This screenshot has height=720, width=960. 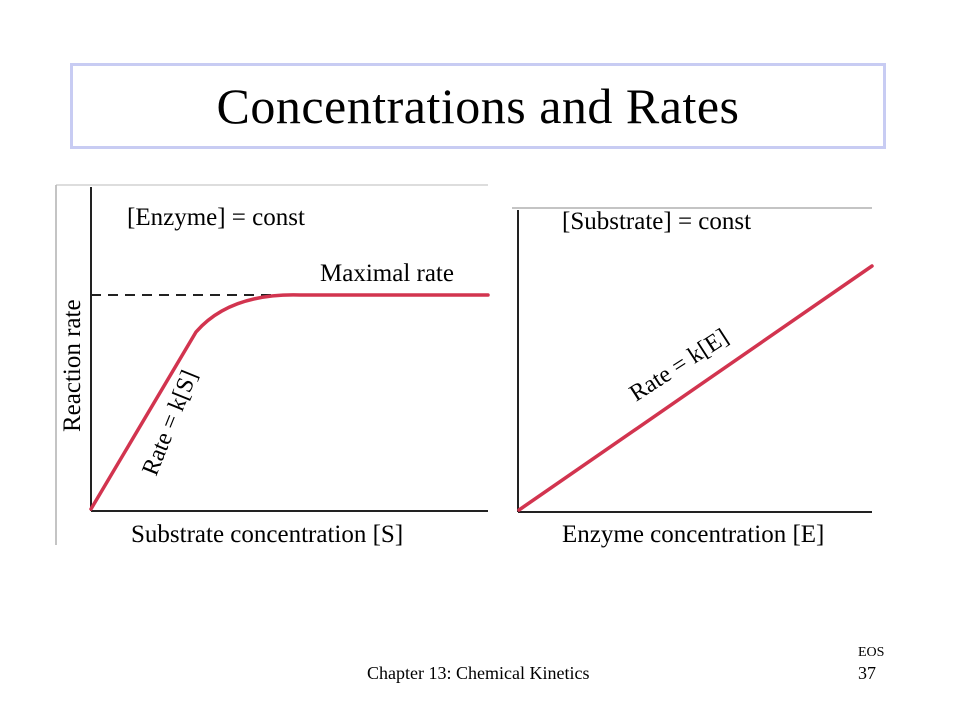 What do you see at coordinates (387, 273) in the screenshot?
I see `maximal-rate-label: Maximal rate` at bounding box center [387, 273].